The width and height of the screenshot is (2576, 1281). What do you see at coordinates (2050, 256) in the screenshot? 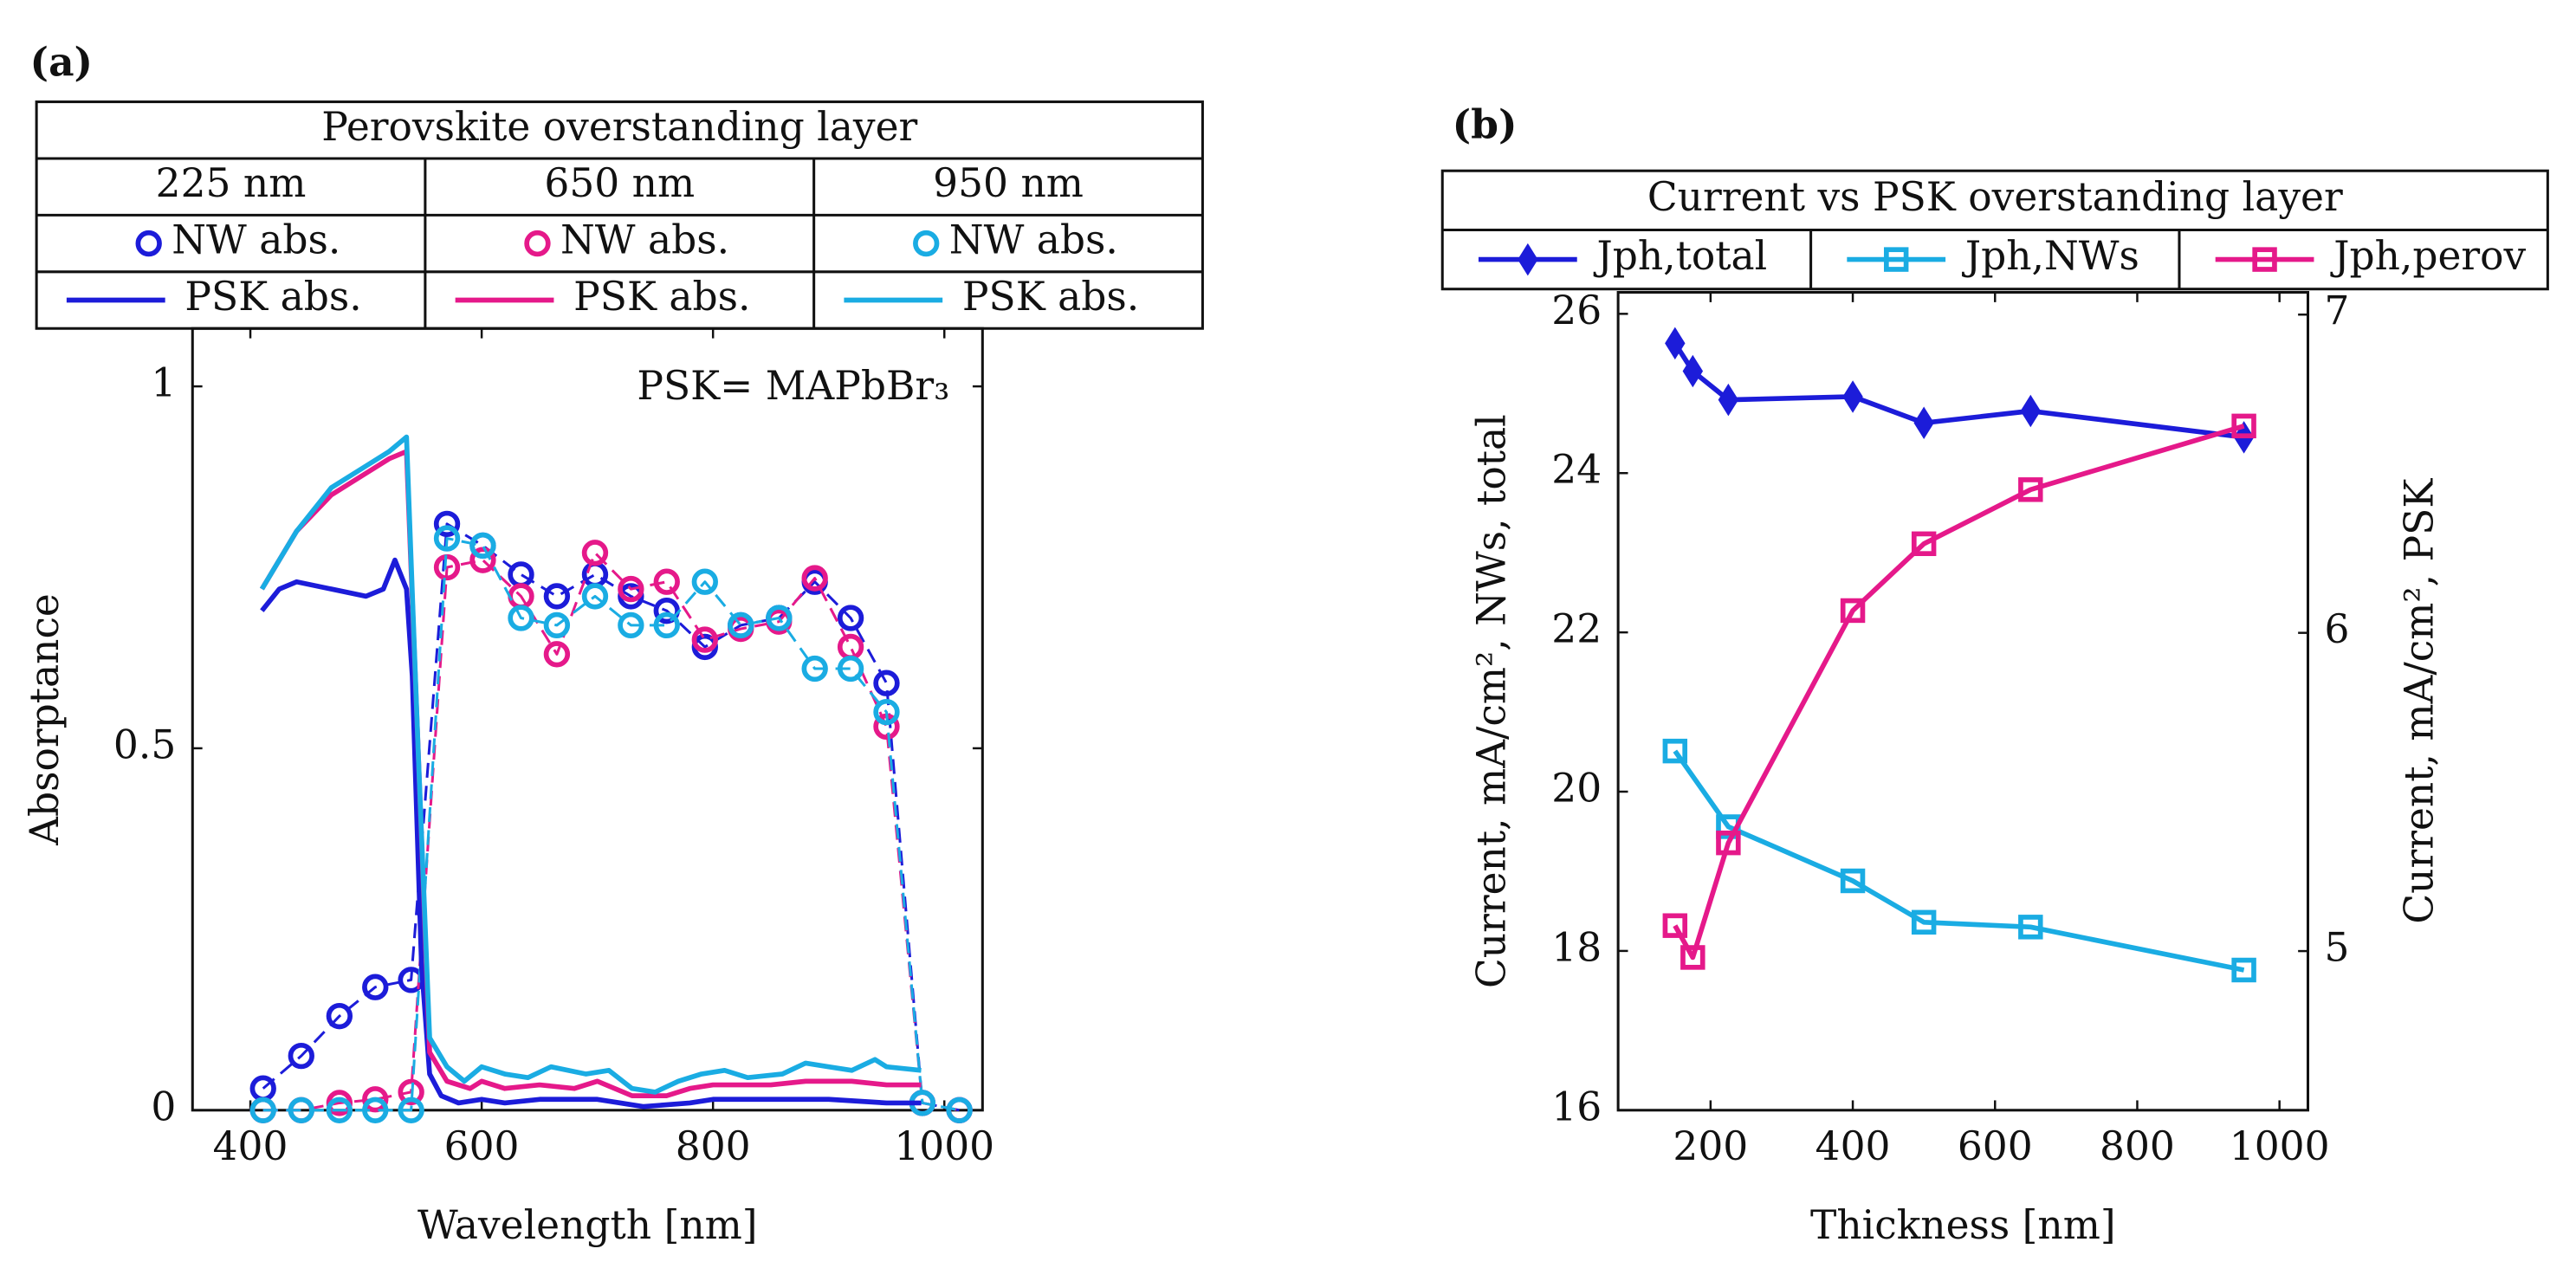
I see `legend-label: Jph,NWs` at bounding box center [2050, 256].